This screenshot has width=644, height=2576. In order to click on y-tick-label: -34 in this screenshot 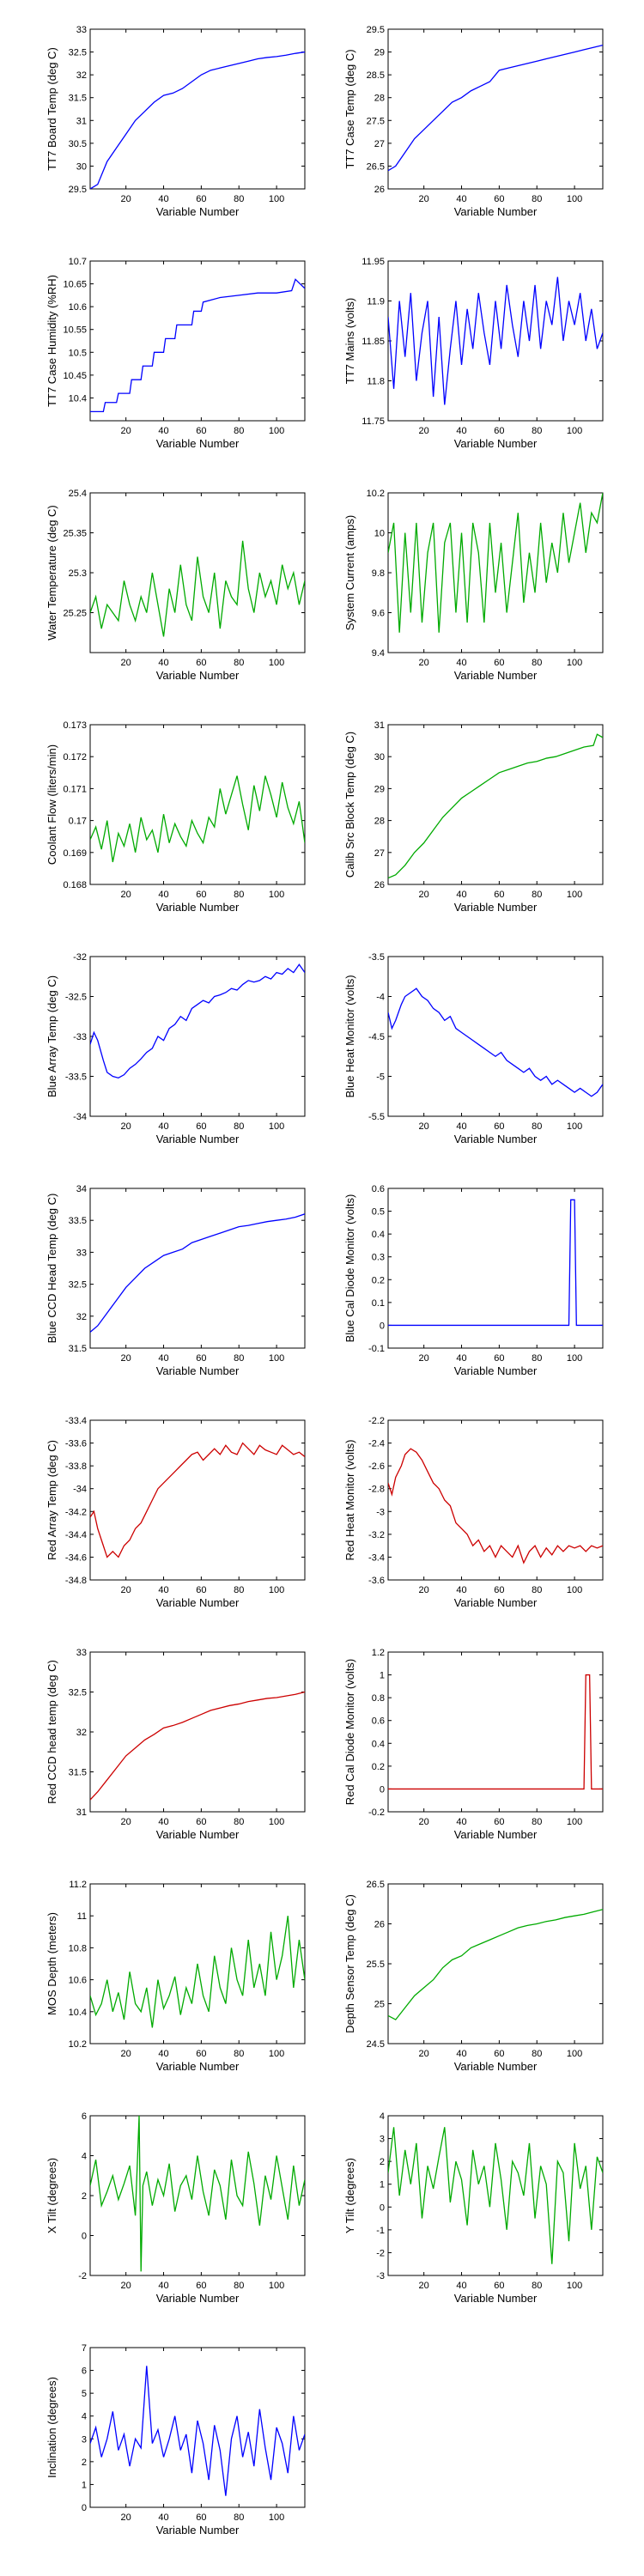, I will do `click(80, 1490)`.